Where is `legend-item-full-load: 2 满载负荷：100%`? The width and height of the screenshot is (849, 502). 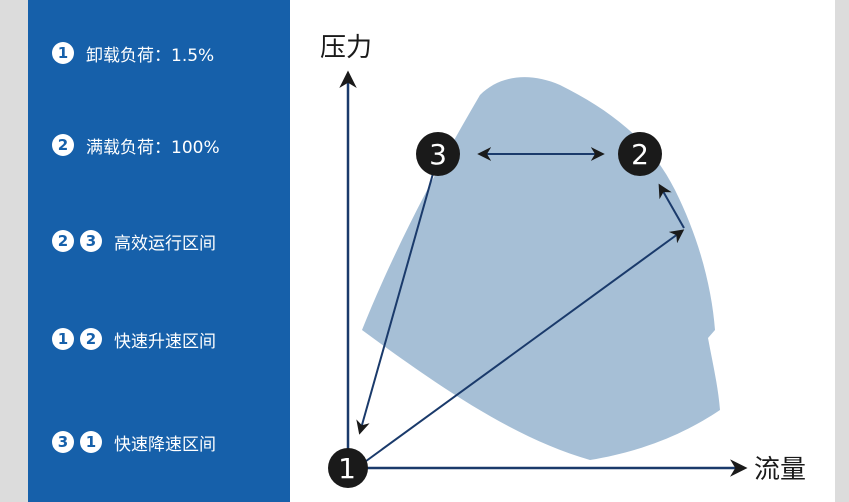 legend-item-full-load: 2 满载负荷：100% is located at coordinates (136, 145).